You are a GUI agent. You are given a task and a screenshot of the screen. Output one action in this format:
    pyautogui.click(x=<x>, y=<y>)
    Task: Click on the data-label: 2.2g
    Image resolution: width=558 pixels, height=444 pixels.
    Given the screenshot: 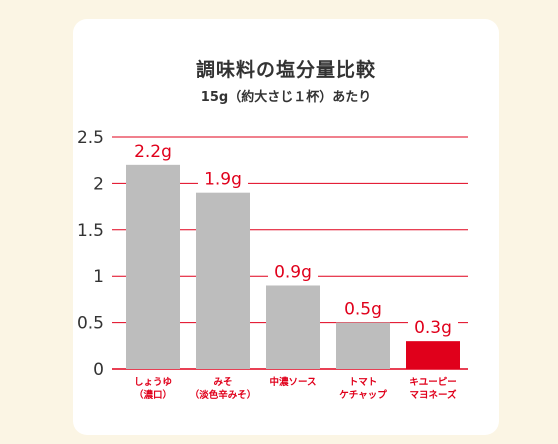 What is the action you would take?
    pyautogui.click(x=153, y=152)
    